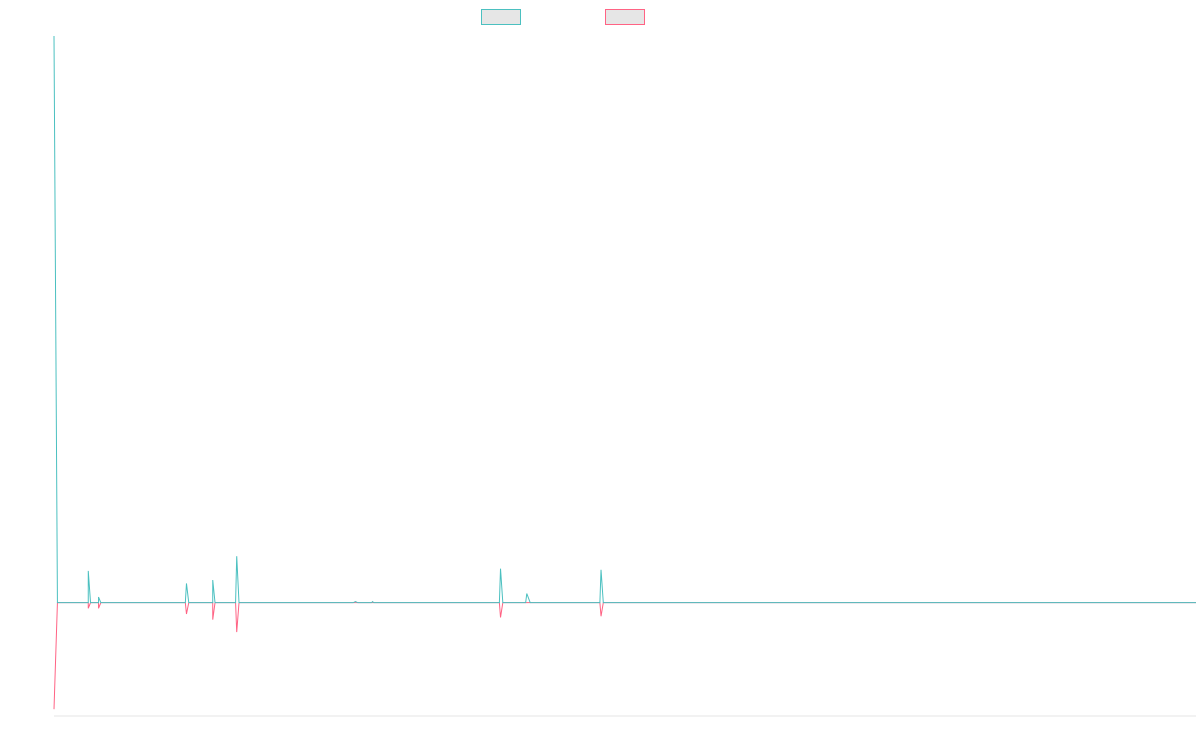 This screenshot has width=1200, height=750. What do you see at coordinates (600, 15) in the screenshot?
I see `chart-legend` at bounding box center [600, 15].